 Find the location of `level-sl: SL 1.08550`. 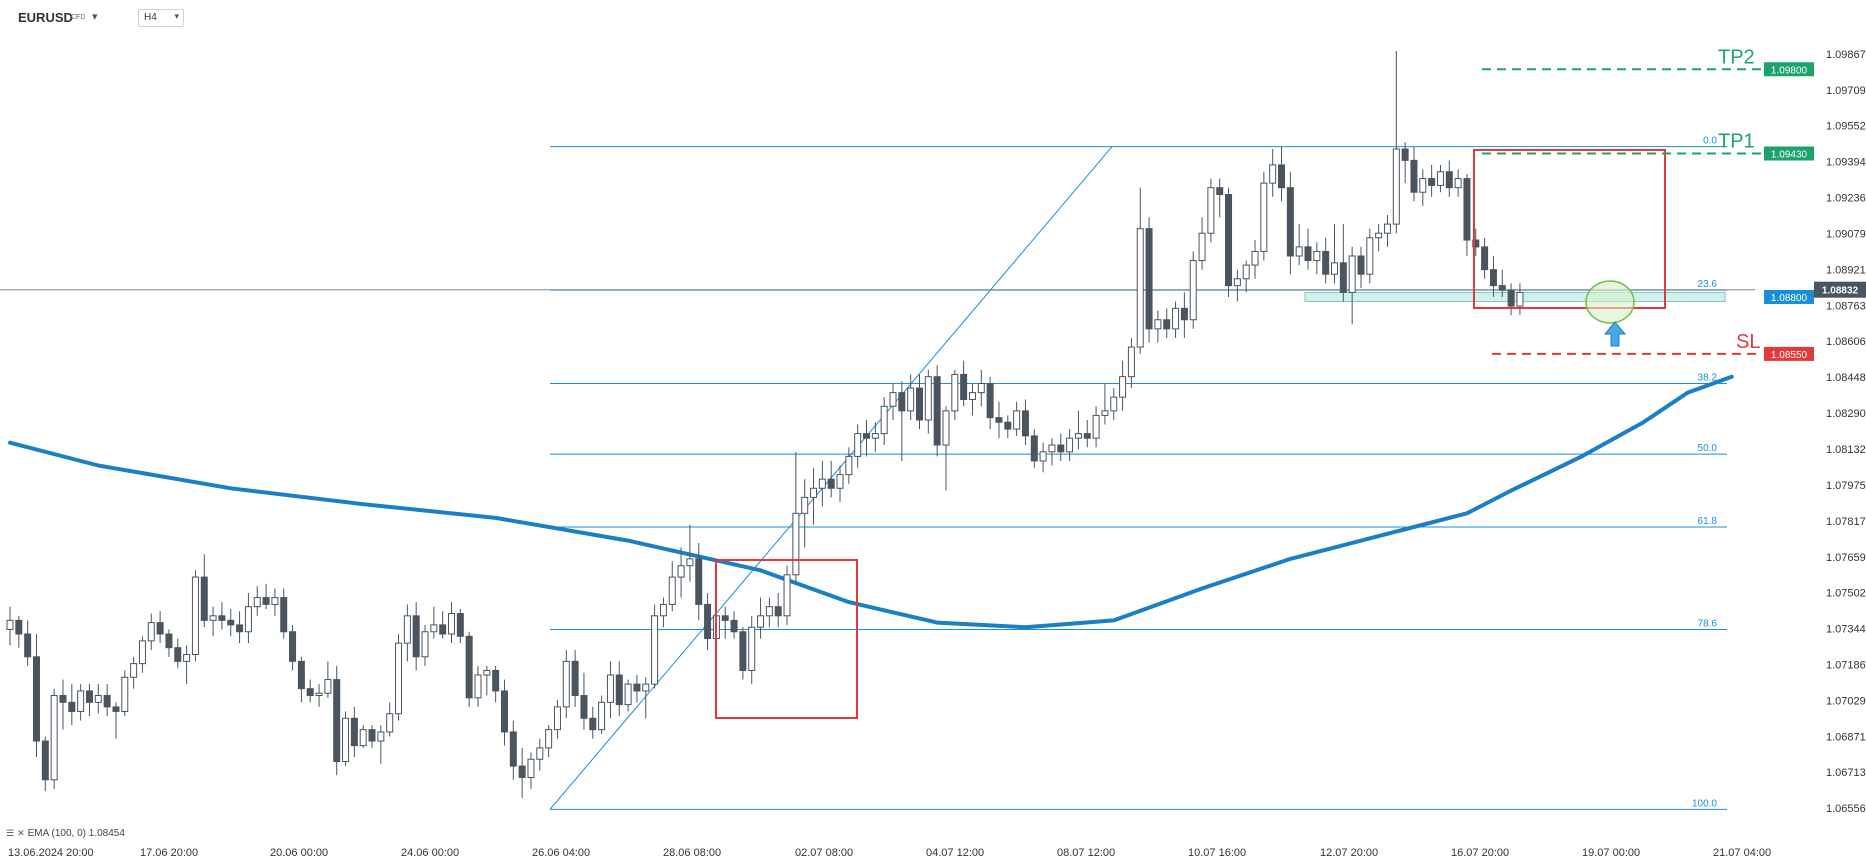

level-sl: SL 1.08550 is located at coordinates (1653, 346).